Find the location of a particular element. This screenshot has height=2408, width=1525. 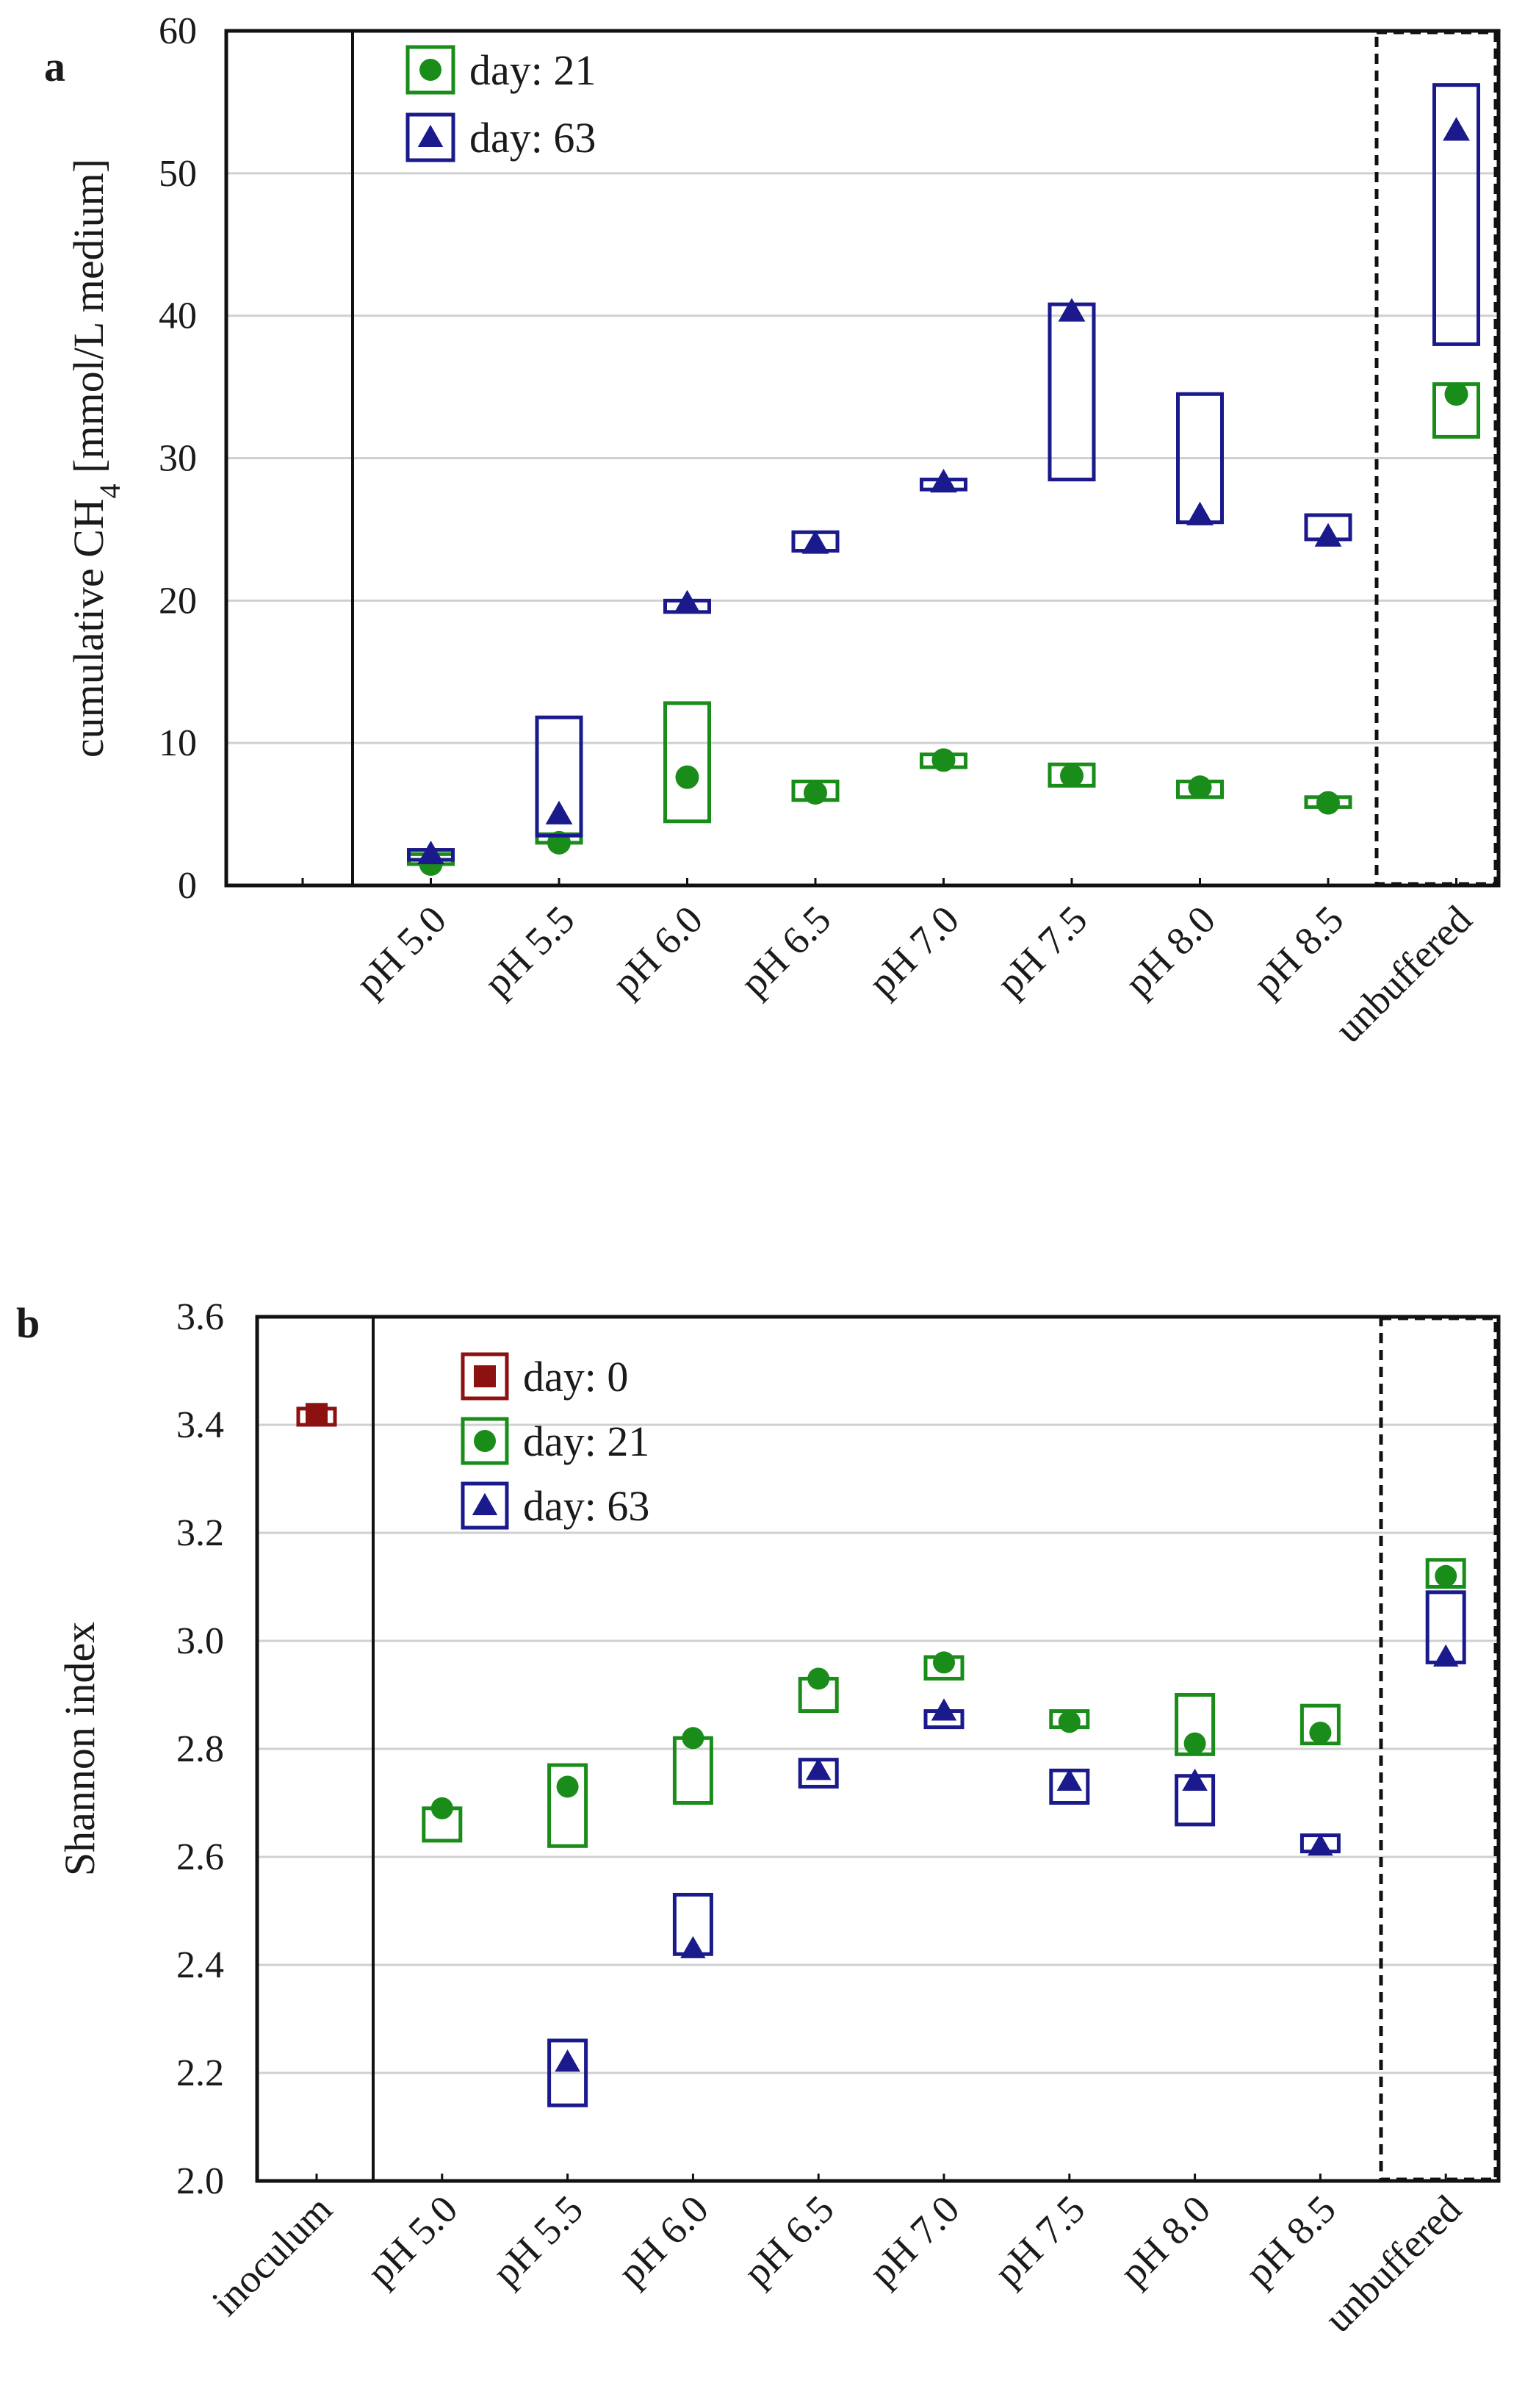

y-axis-label: cumulative CH4 [mmol/L medium] is located at coordinates (95, 459).